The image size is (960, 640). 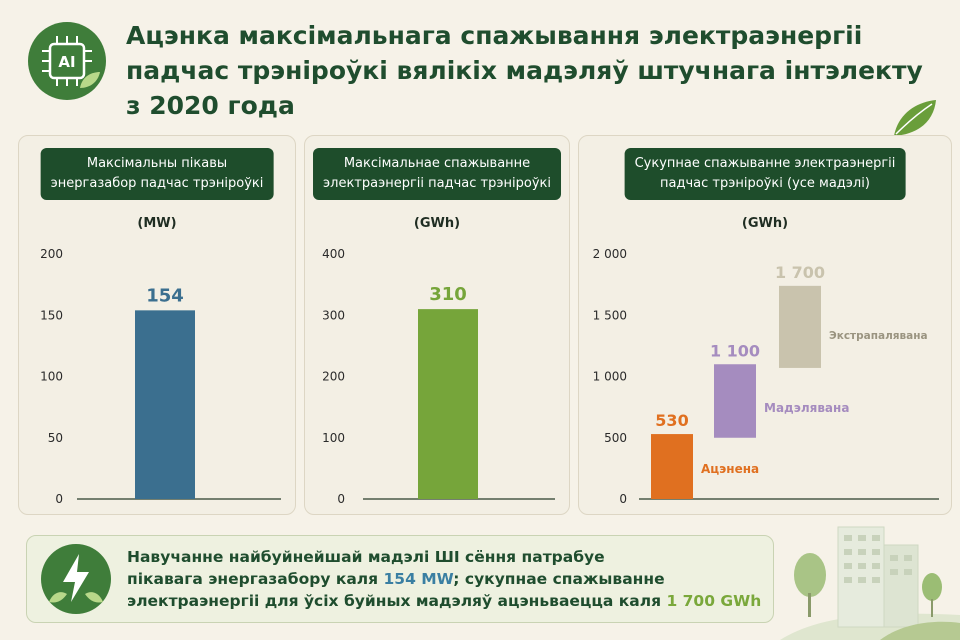 I want to click on chart-title-line-1: Сукупнае спажыванне электраэнергіі, so click(x=765, y=163).